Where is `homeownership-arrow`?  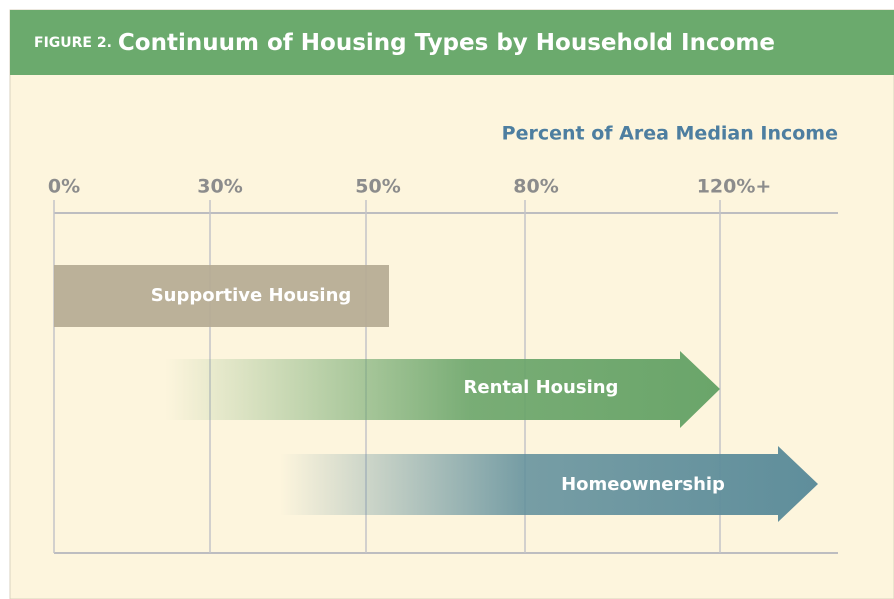 homeownership-arrow is located at coordinates (549, 484).